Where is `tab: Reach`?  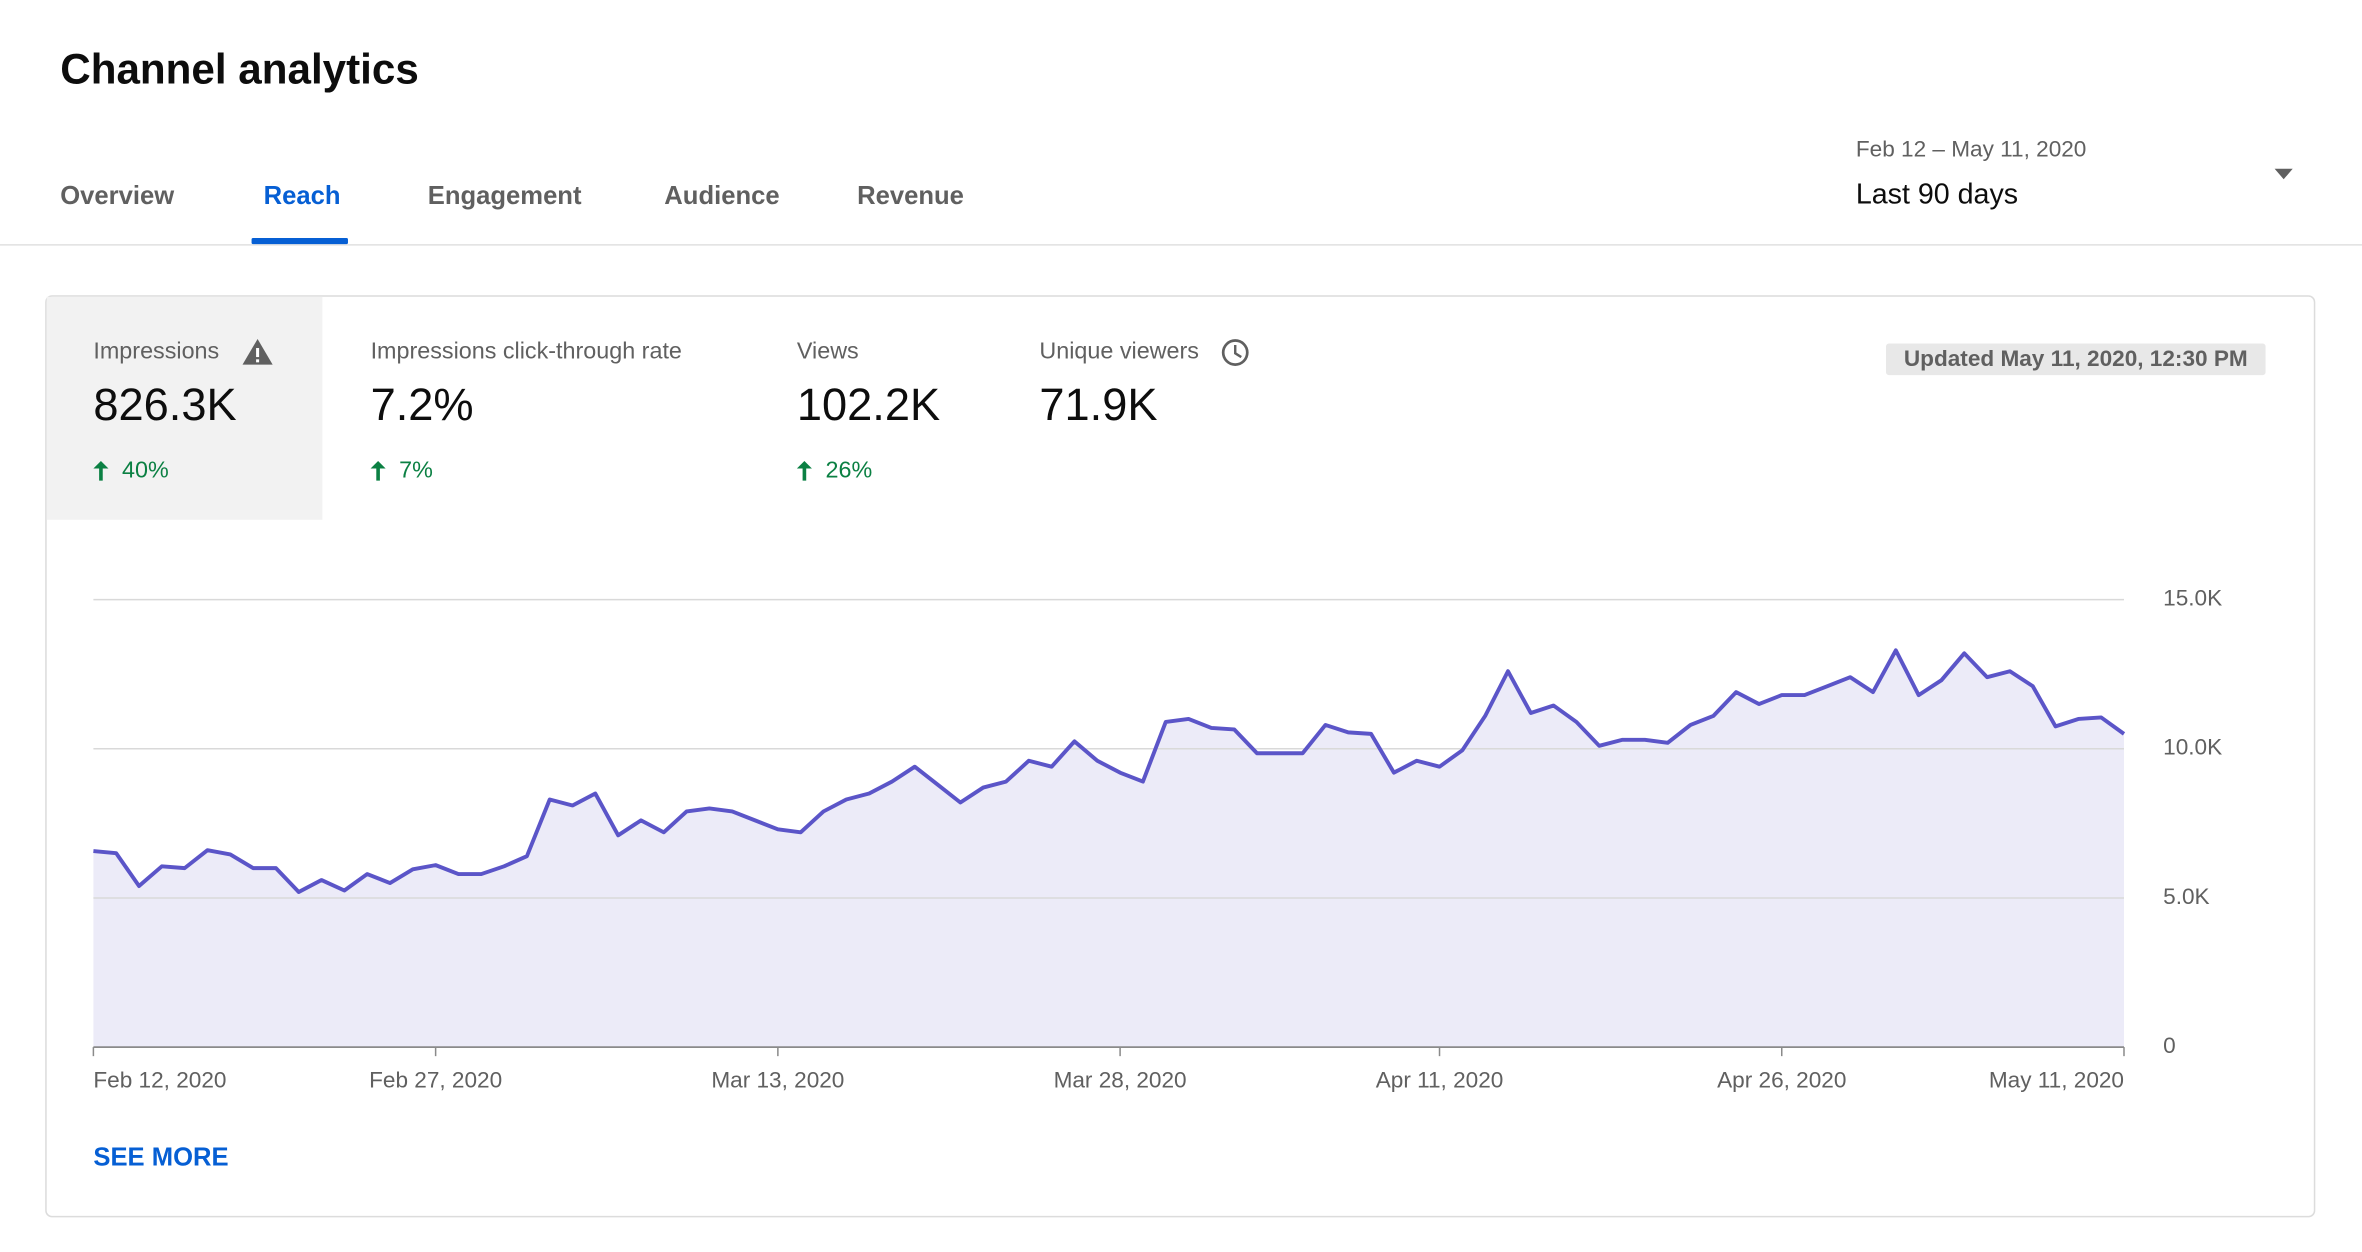
tab: Reach is located at coordinates (302, 196).